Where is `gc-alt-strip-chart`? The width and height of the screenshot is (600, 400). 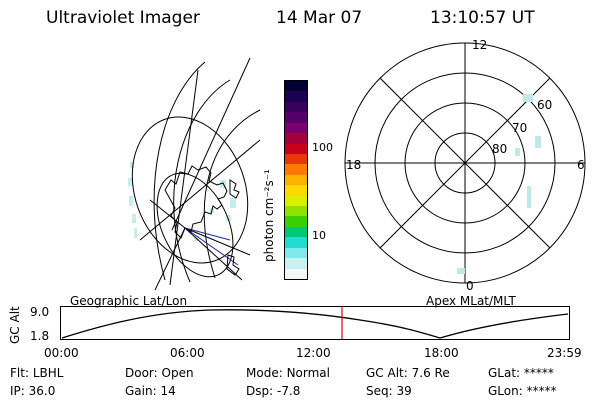
gc-alt-strip-chart is located at coordinates (315, 323).